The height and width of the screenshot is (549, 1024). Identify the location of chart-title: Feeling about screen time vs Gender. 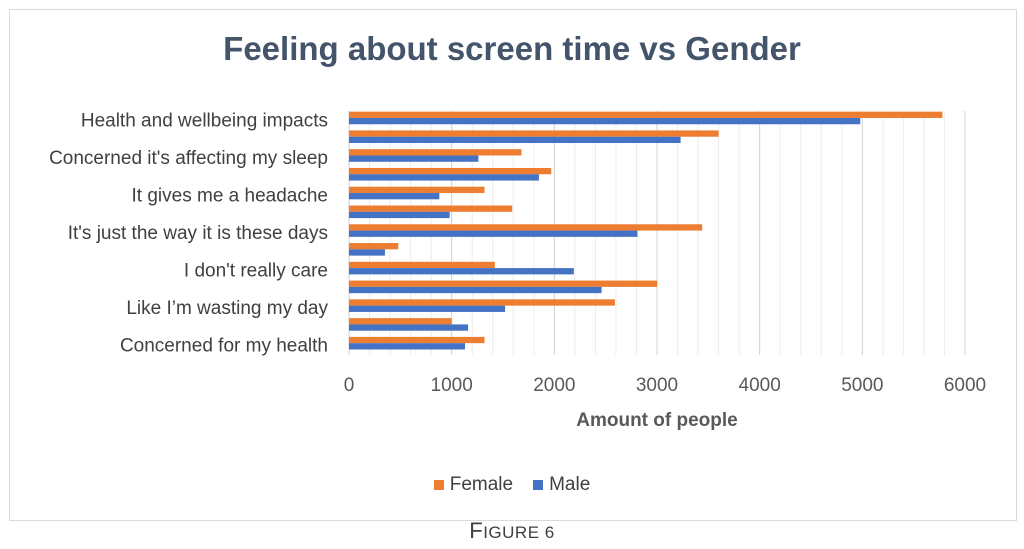
(512, 48).